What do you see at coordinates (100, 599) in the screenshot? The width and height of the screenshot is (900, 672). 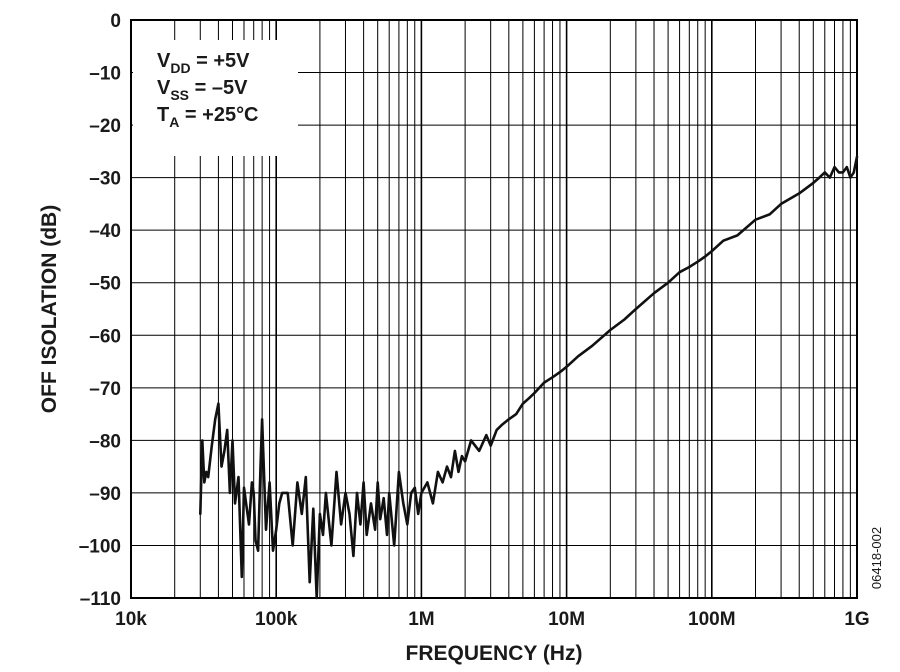 I see `y-tick-label: –110` at bounding box center [100, 599].